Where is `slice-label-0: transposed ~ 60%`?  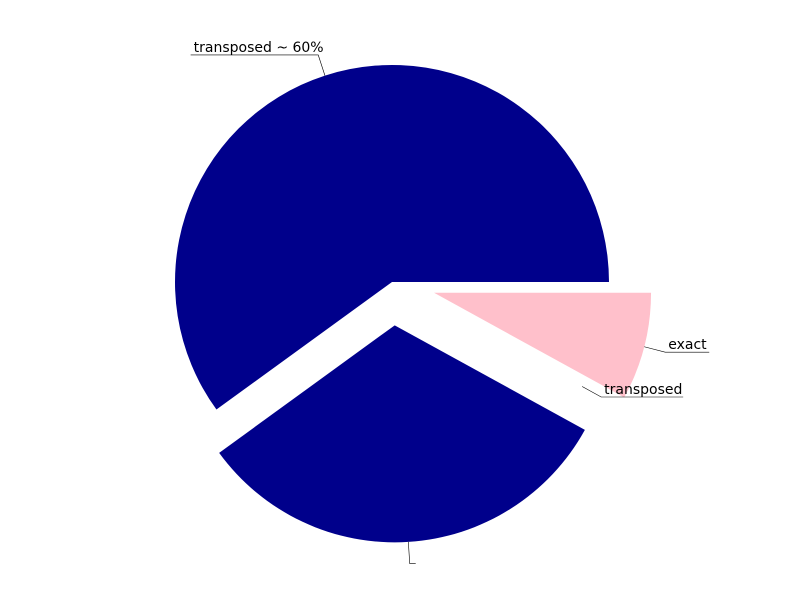
slice-label-0: transposed ~ 60% is located at coordinates (259, 48).